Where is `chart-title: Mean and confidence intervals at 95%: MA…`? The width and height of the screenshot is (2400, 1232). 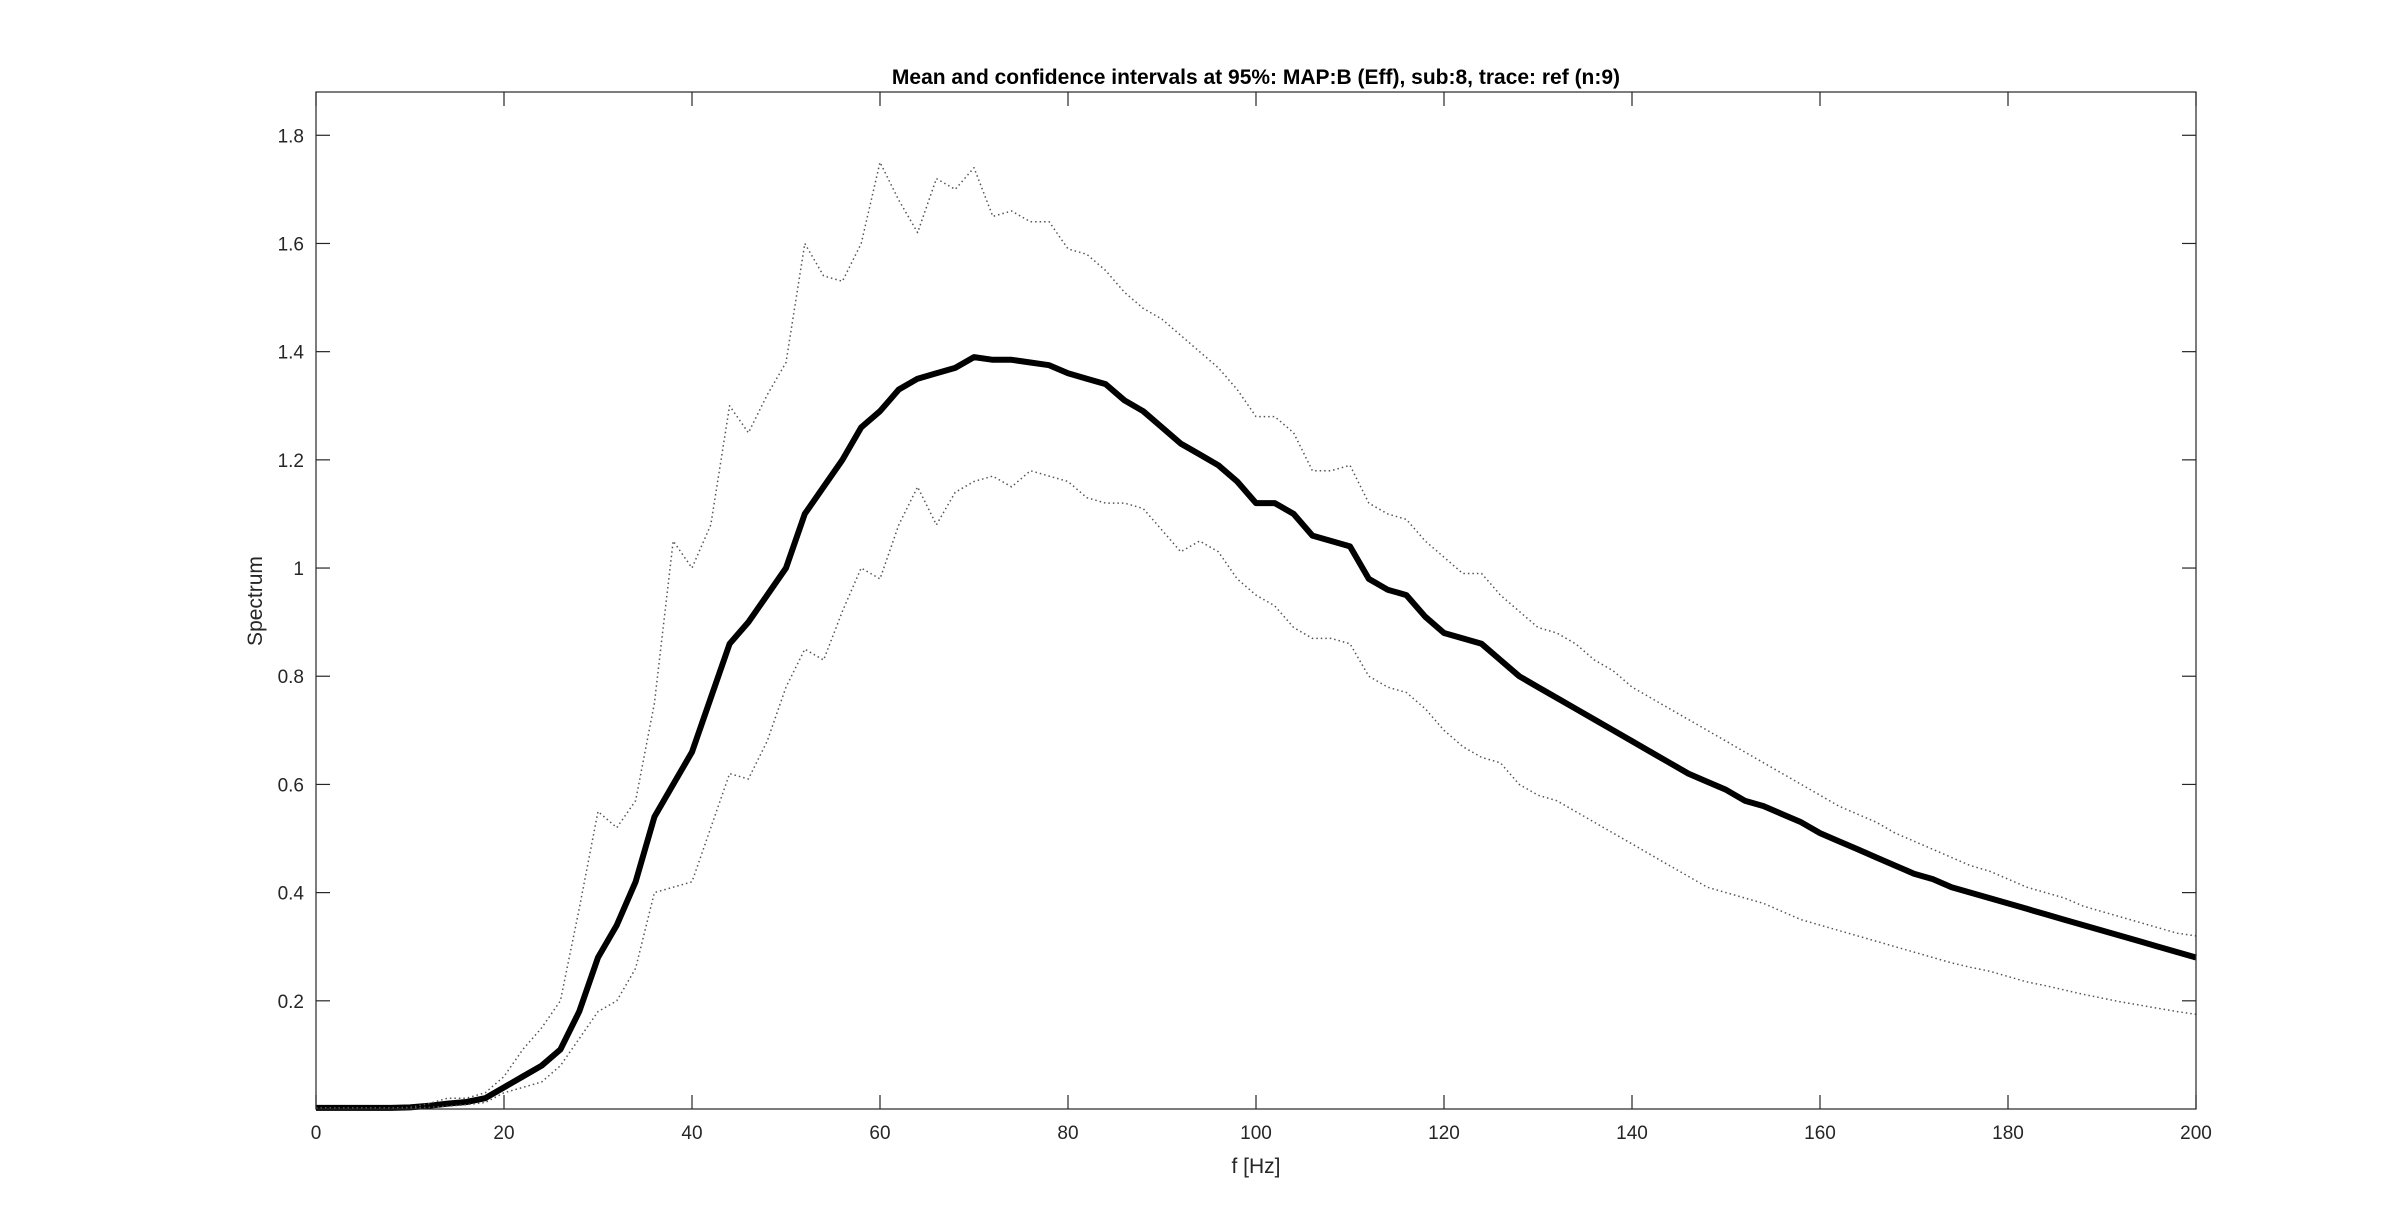
chart-title: Mean and confidence intervals at 95%: MA… is located at coordinates (1256, 77).